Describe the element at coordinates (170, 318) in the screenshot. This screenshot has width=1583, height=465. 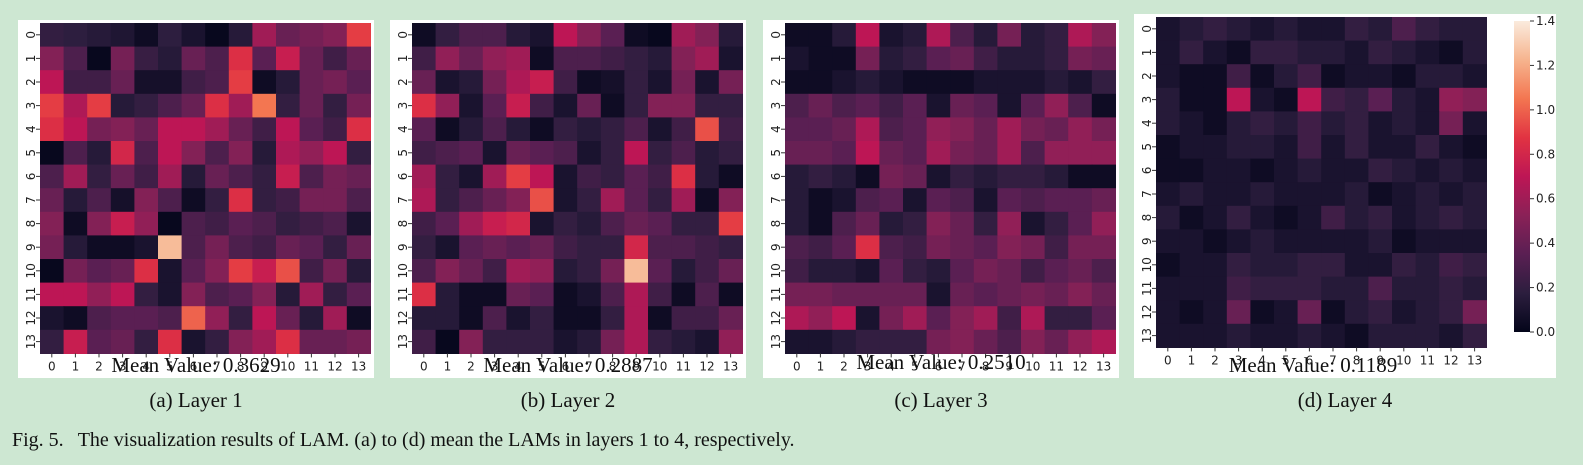
I see `heatmap-cell-r12-c5` at that location.